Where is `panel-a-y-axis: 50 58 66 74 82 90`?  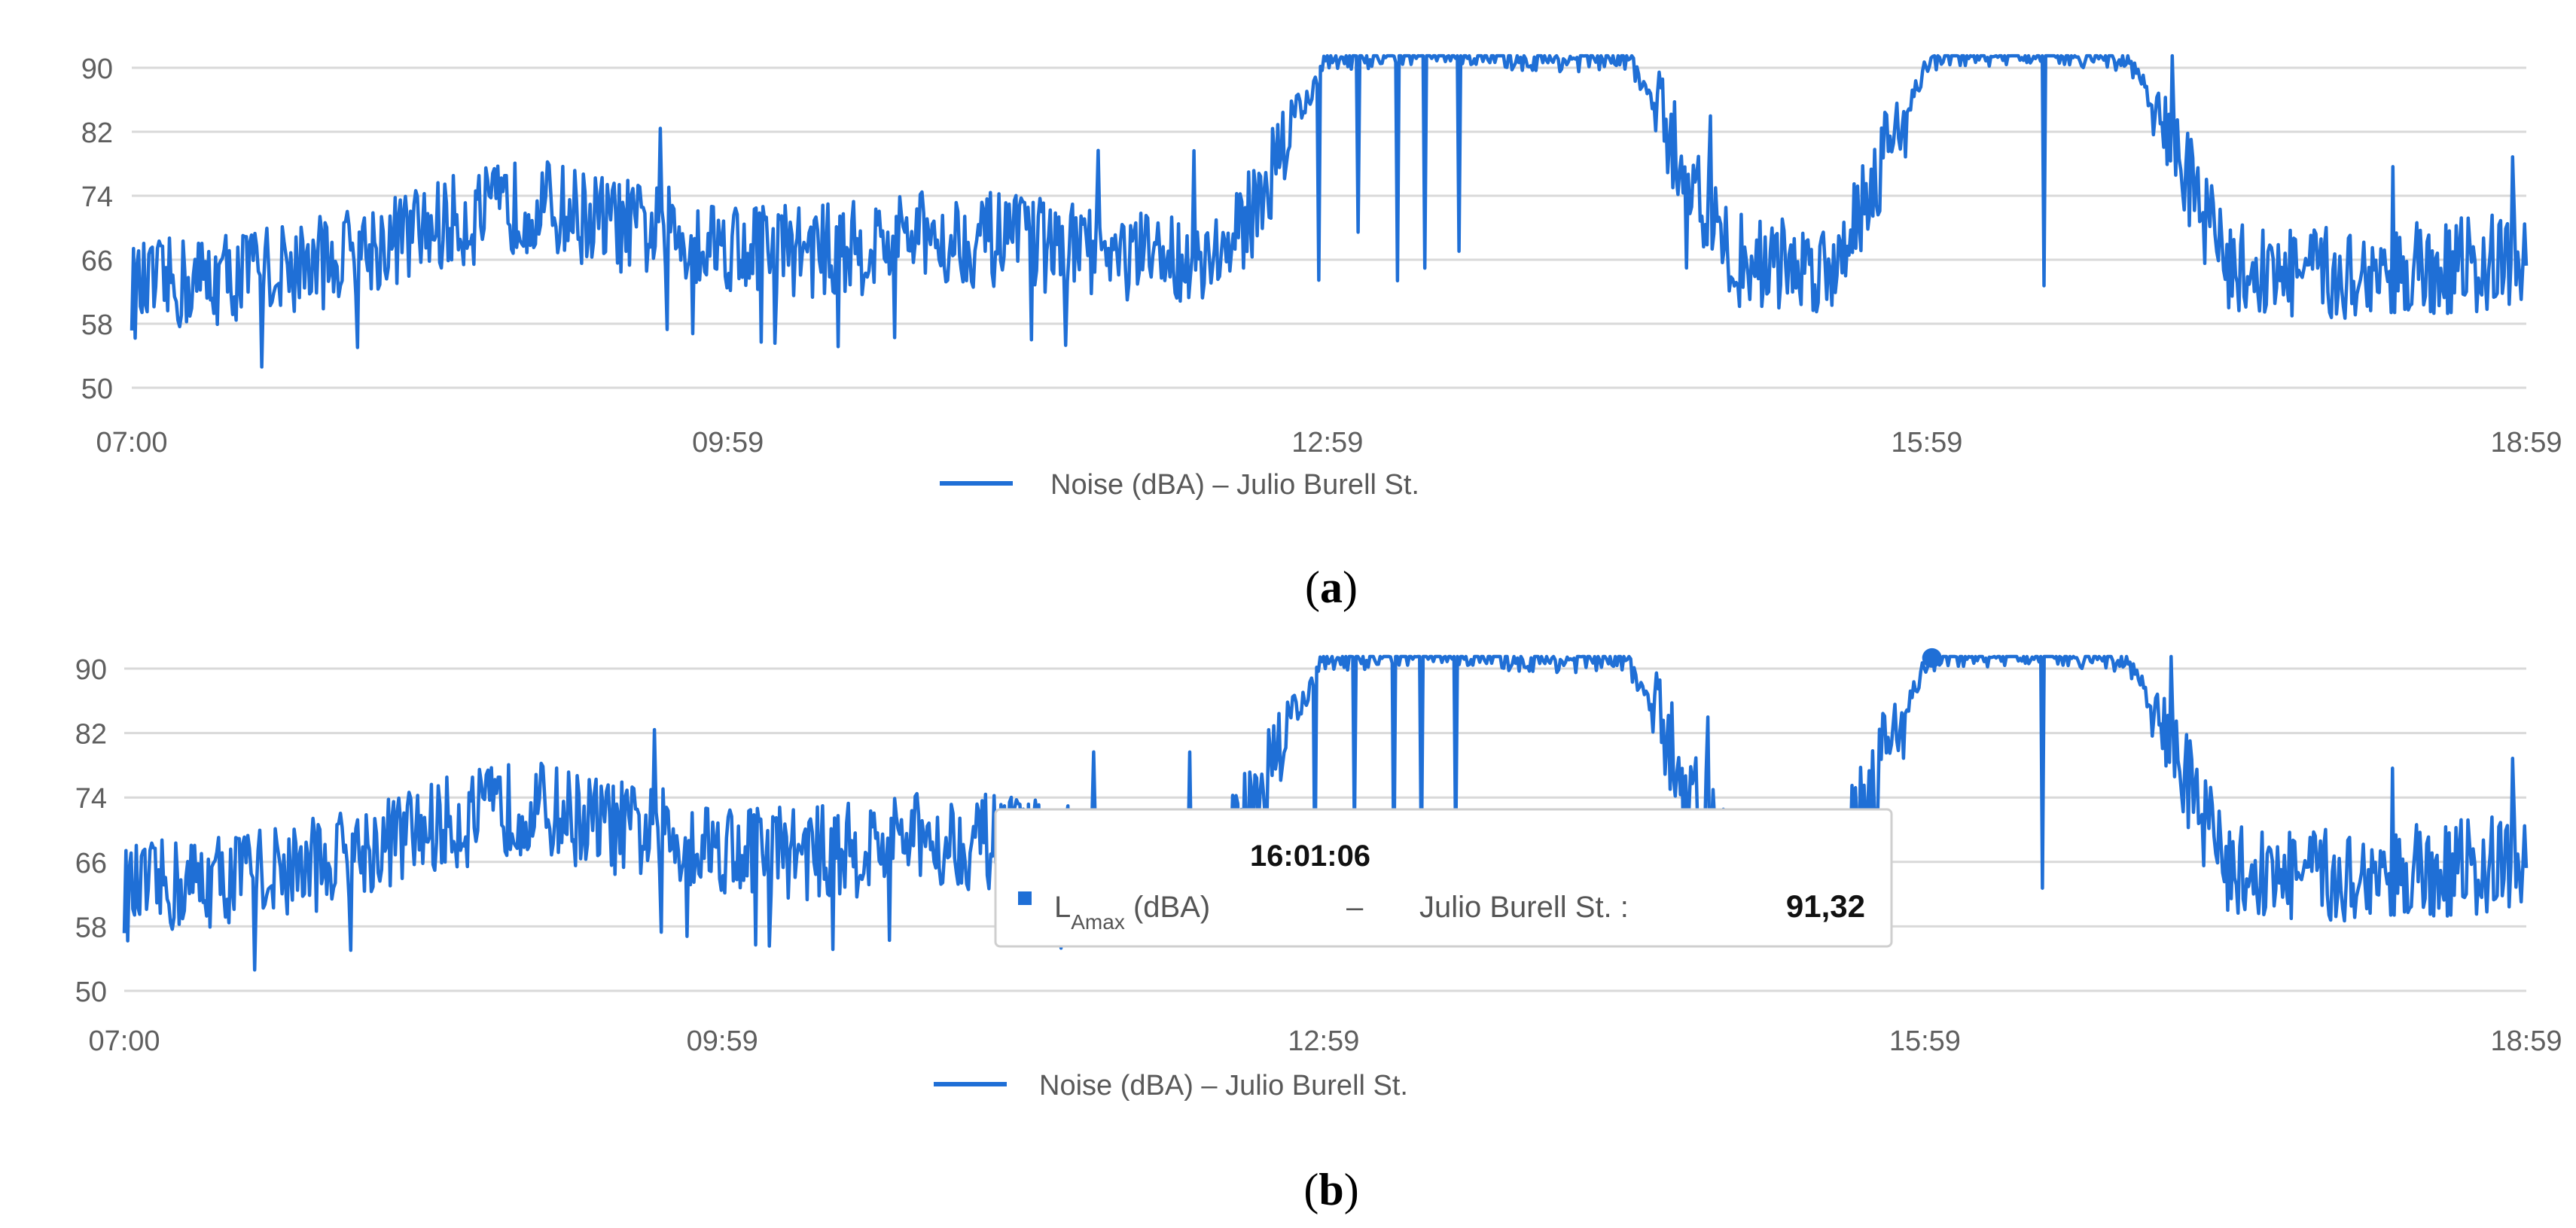
panel-a-y-axis: 50 58 66 74 82 90 is located at coordinates (97, 229).